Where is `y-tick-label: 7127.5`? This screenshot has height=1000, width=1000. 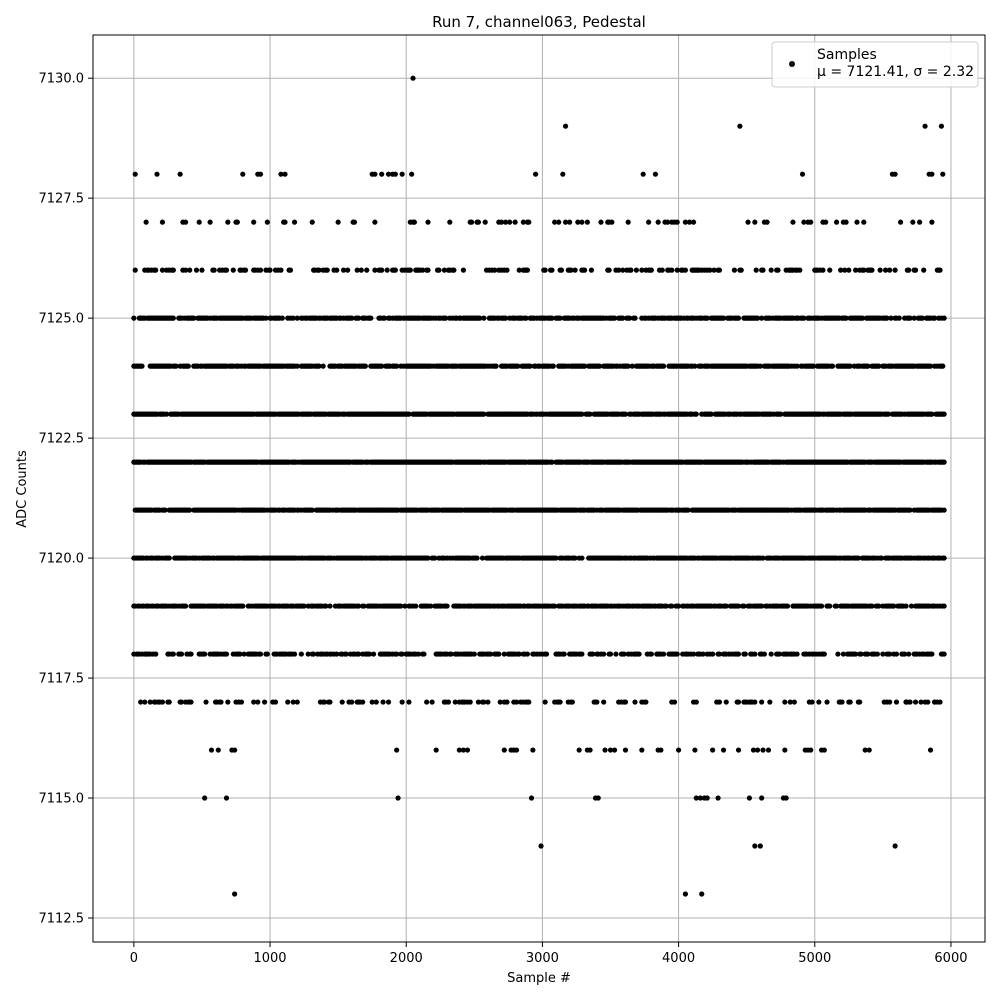
y-tick-label: 7127.5 is located at coordinates (62, 199).